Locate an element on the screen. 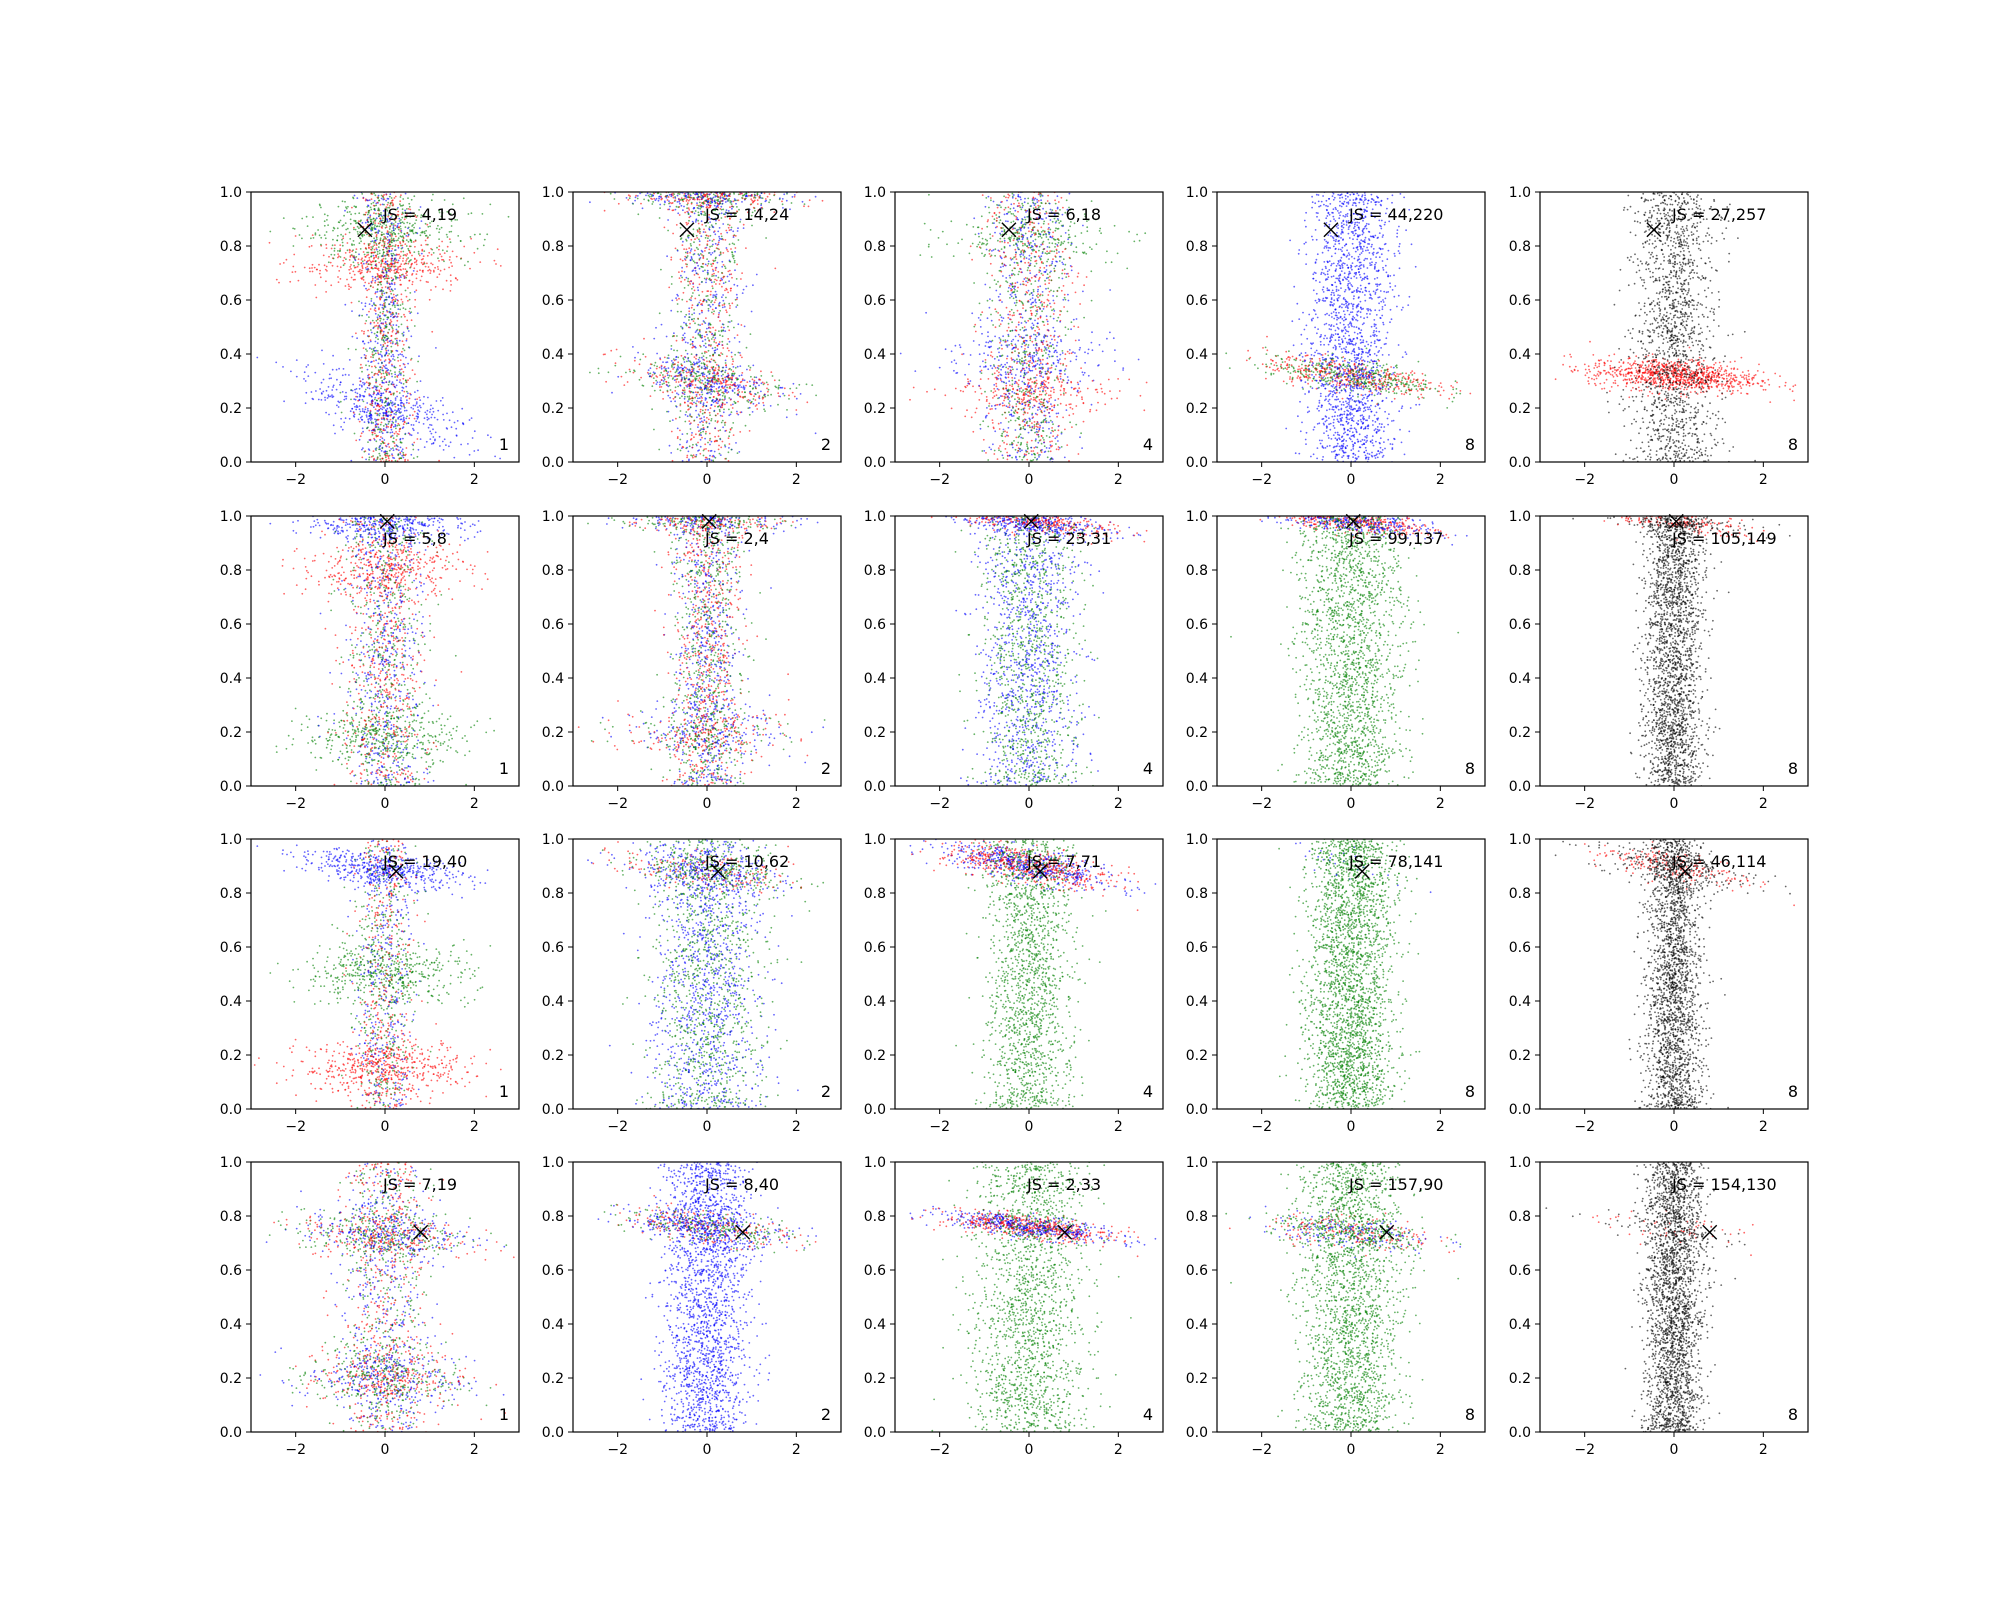  x-tick-label: 0 is located at coordinates (385, 480).